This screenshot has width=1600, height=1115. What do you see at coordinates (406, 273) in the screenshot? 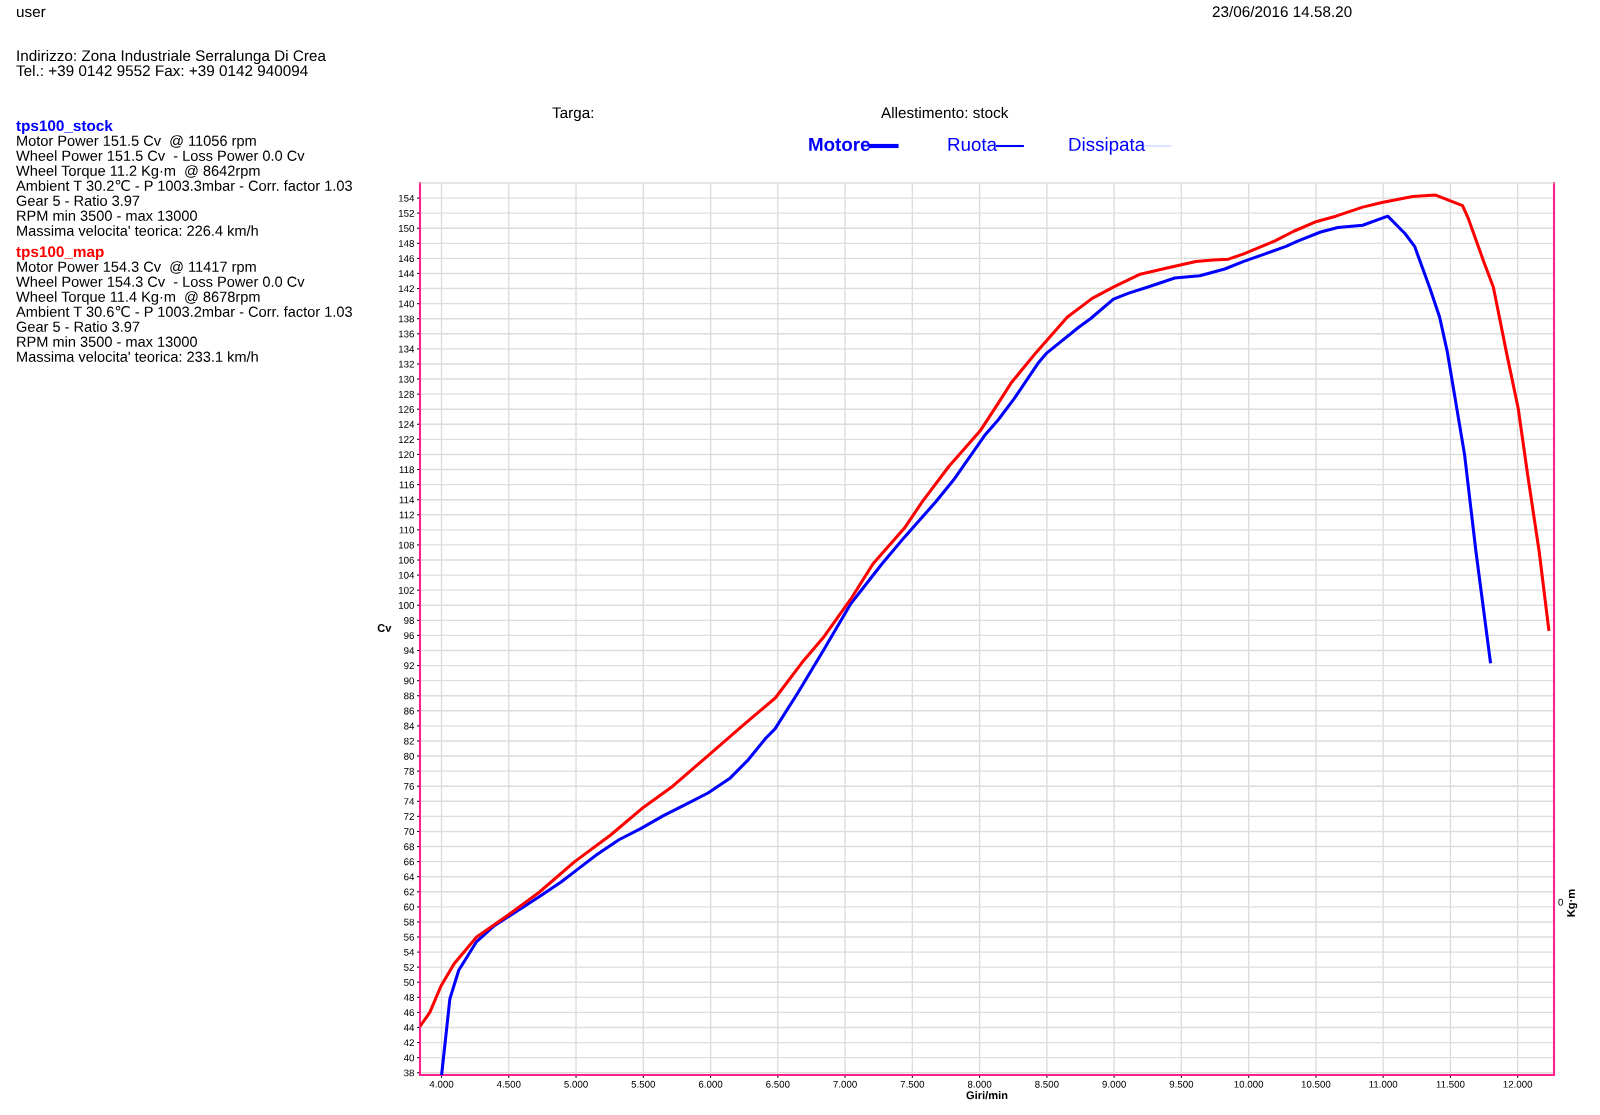
I see `y-tick-label: 144` at bounding box center [406, 273].